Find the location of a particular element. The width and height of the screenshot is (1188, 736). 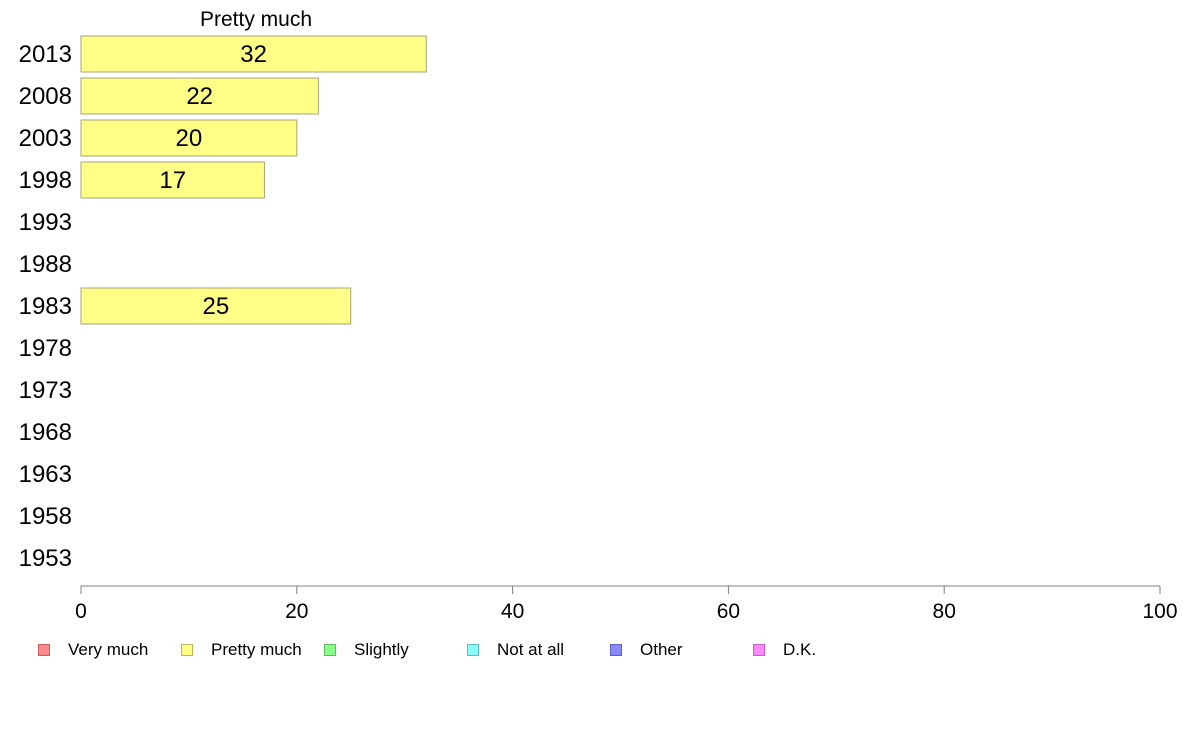

y-tick-label-1958: 1958 is located at coordinates (45, 516).